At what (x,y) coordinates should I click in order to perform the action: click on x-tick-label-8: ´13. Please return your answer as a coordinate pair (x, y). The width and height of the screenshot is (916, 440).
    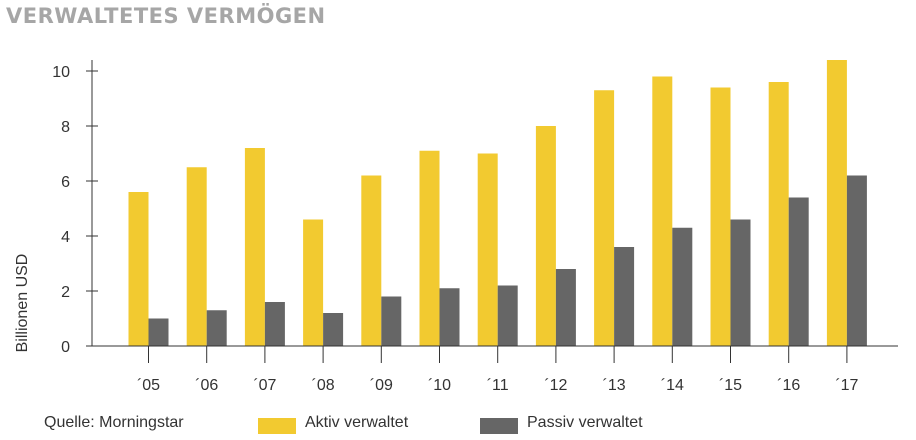
    Looking at the image, I should click on (614, 385).